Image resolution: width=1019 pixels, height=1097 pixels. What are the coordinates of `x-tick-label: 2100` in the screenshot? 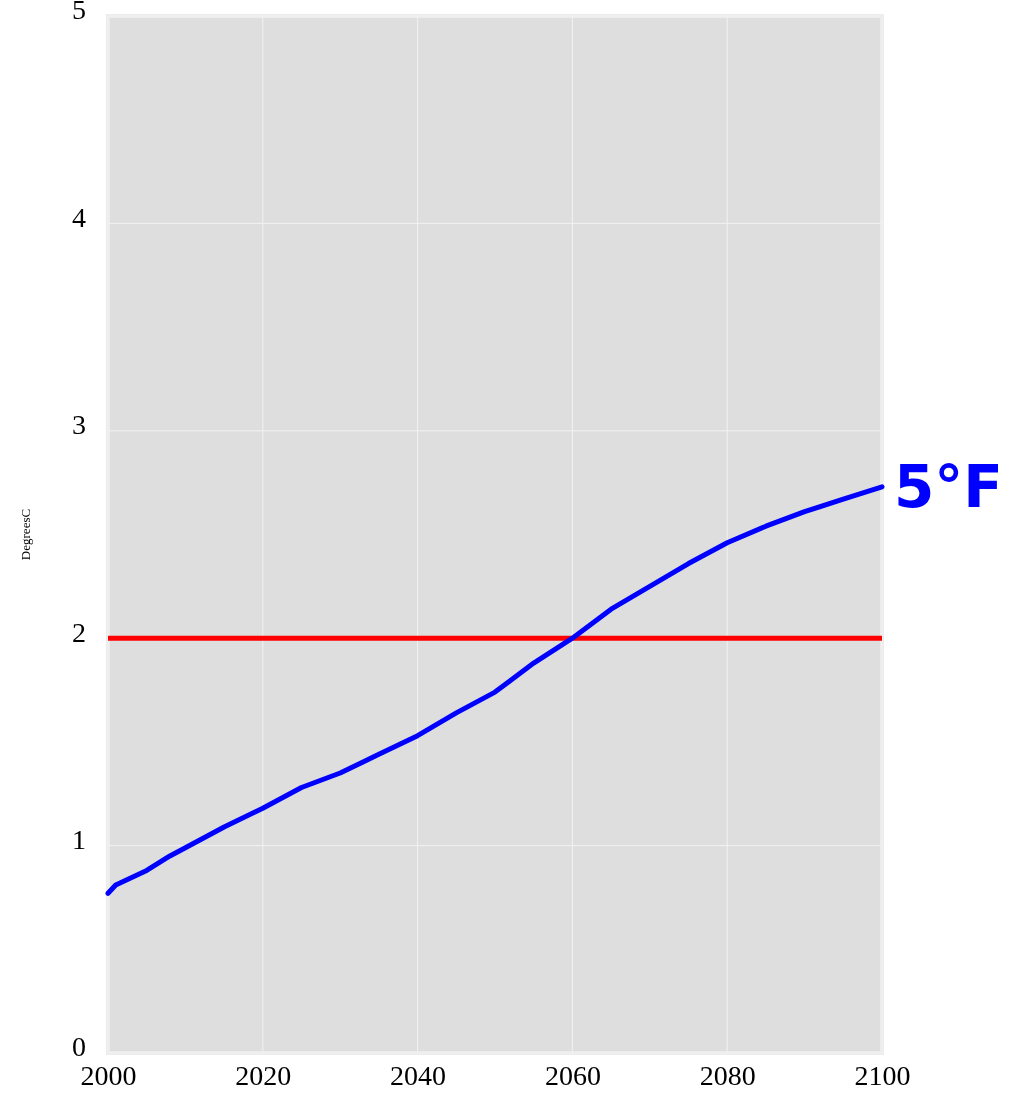 It's located at (882, 1075).